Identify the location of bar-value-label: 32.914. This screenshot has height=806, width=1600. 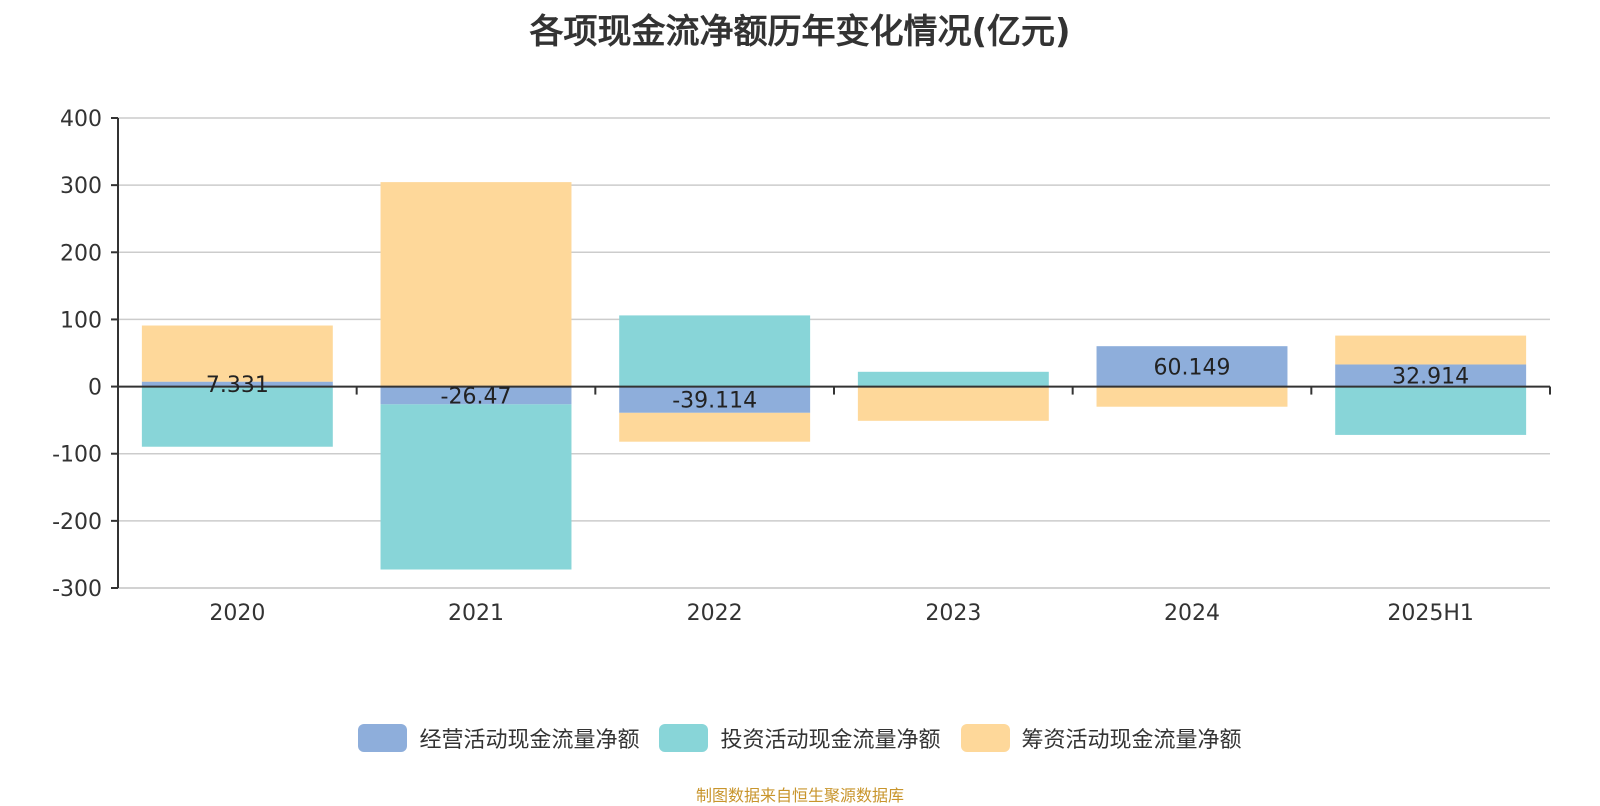
(1430, 377).